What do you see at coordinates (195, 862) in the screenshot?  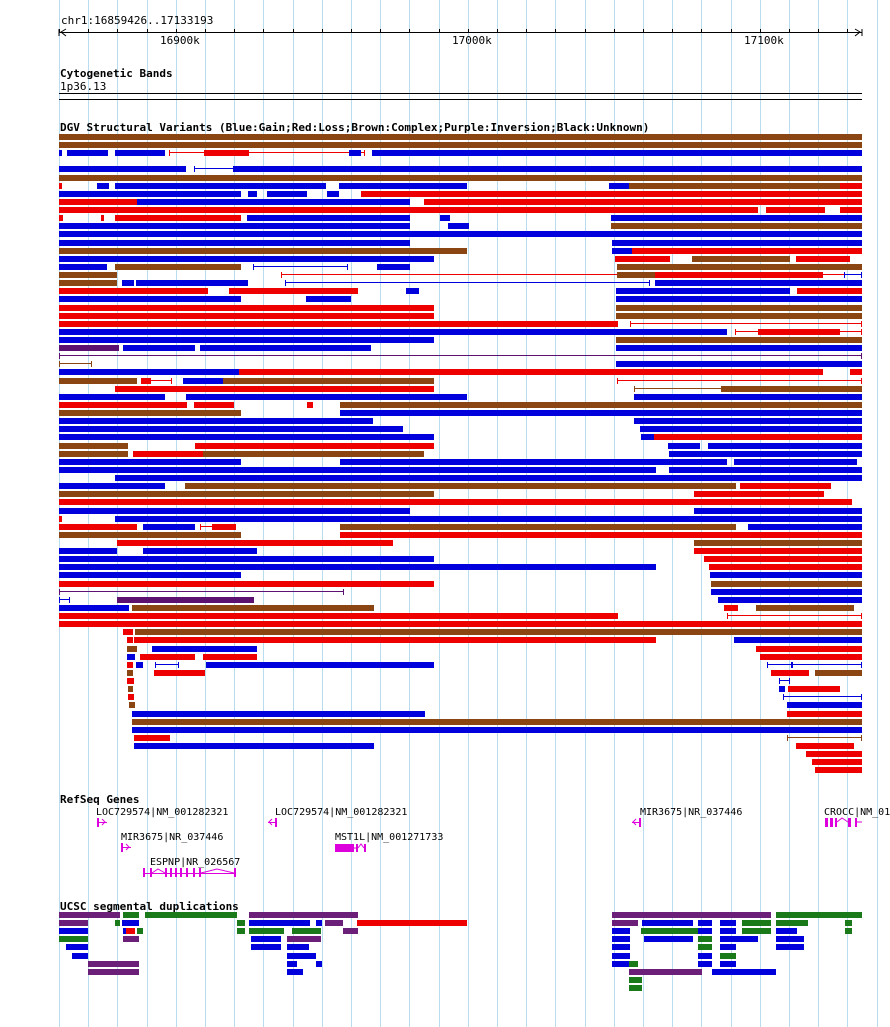 I see `gene-label-espnp: ESPNP|NR_026567` at bounding box center [195, 862].